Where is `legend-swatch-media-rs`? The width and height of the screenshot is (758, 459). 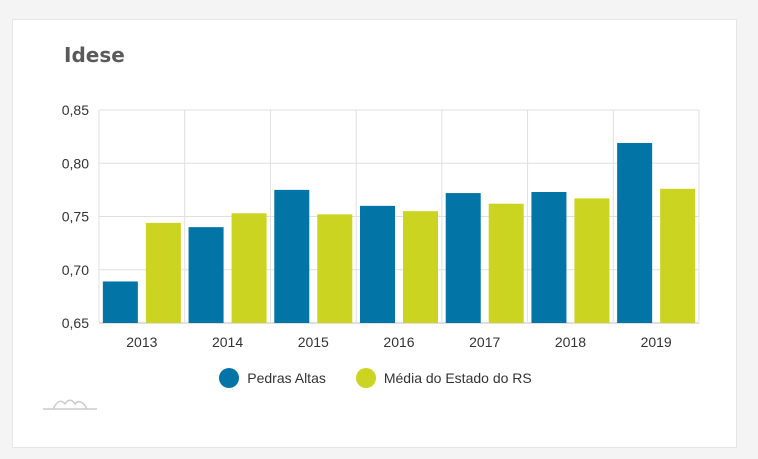
legend-swatch-media-rs is located at coordinates (365, 378).